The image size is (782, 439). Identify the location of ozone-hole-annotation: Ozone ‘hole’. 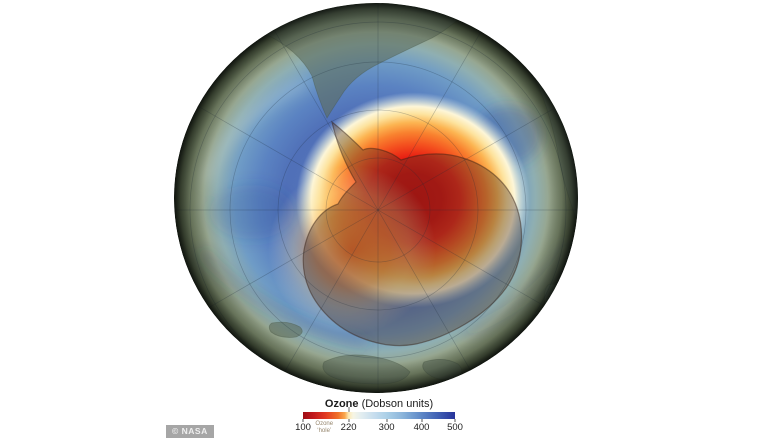
(324, 427).